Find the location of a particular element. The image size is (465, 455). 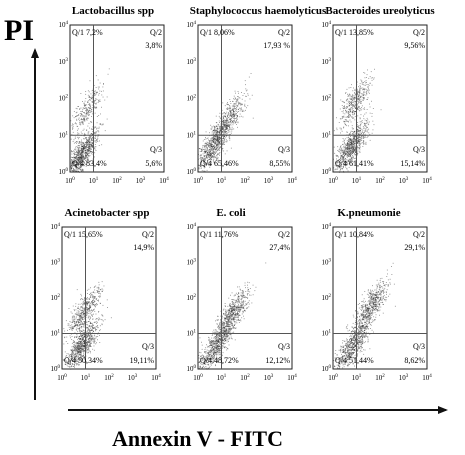

quadrant-q2-tag: Q/2 is located at coordinates (148, 234).